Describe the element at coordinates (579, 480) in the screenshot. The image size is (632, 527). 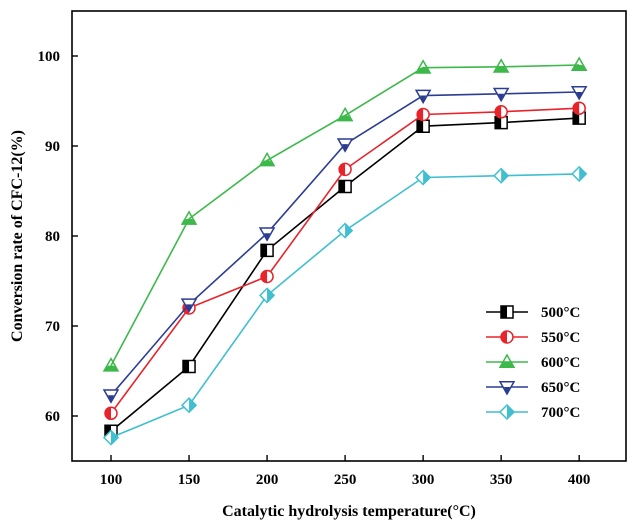
I see `x-tick-label-400: 400` at that location.